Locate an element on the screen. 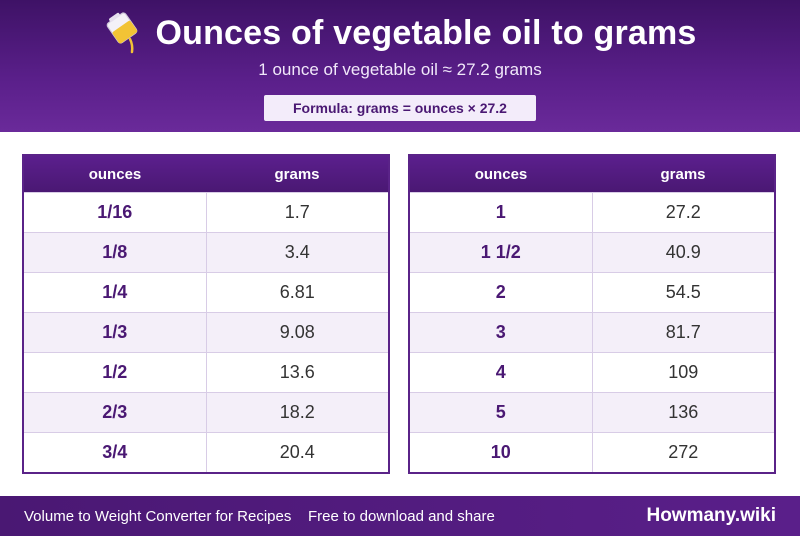 The image size is (800, 536). ounces-cell: 5 is located at coordinates (501, 412).